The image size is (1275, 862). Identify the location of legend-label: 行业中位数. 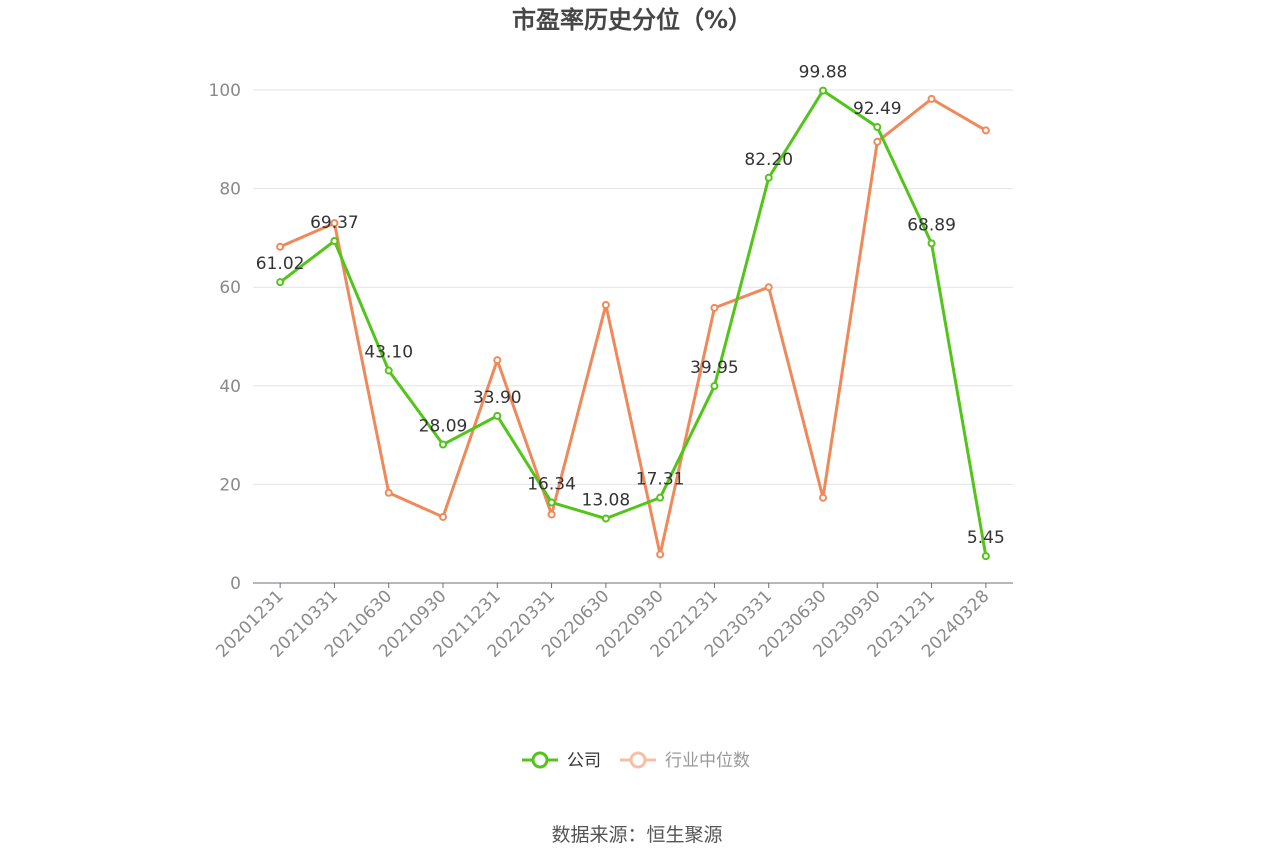
(707, 761).